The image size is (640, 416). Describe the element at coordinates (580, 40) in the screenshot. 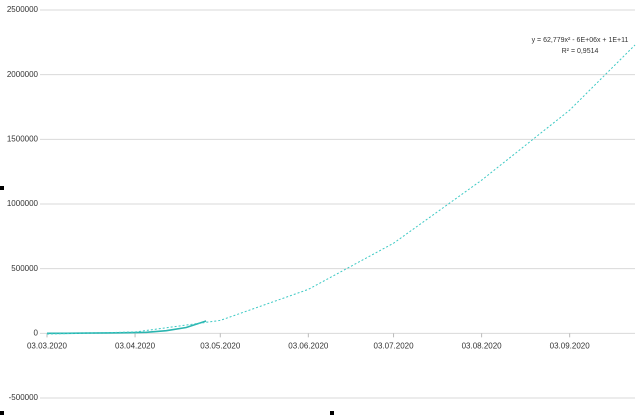

I see `trend-equation: y = 62,779x² - 6E+06x + 1E+11` at that location.